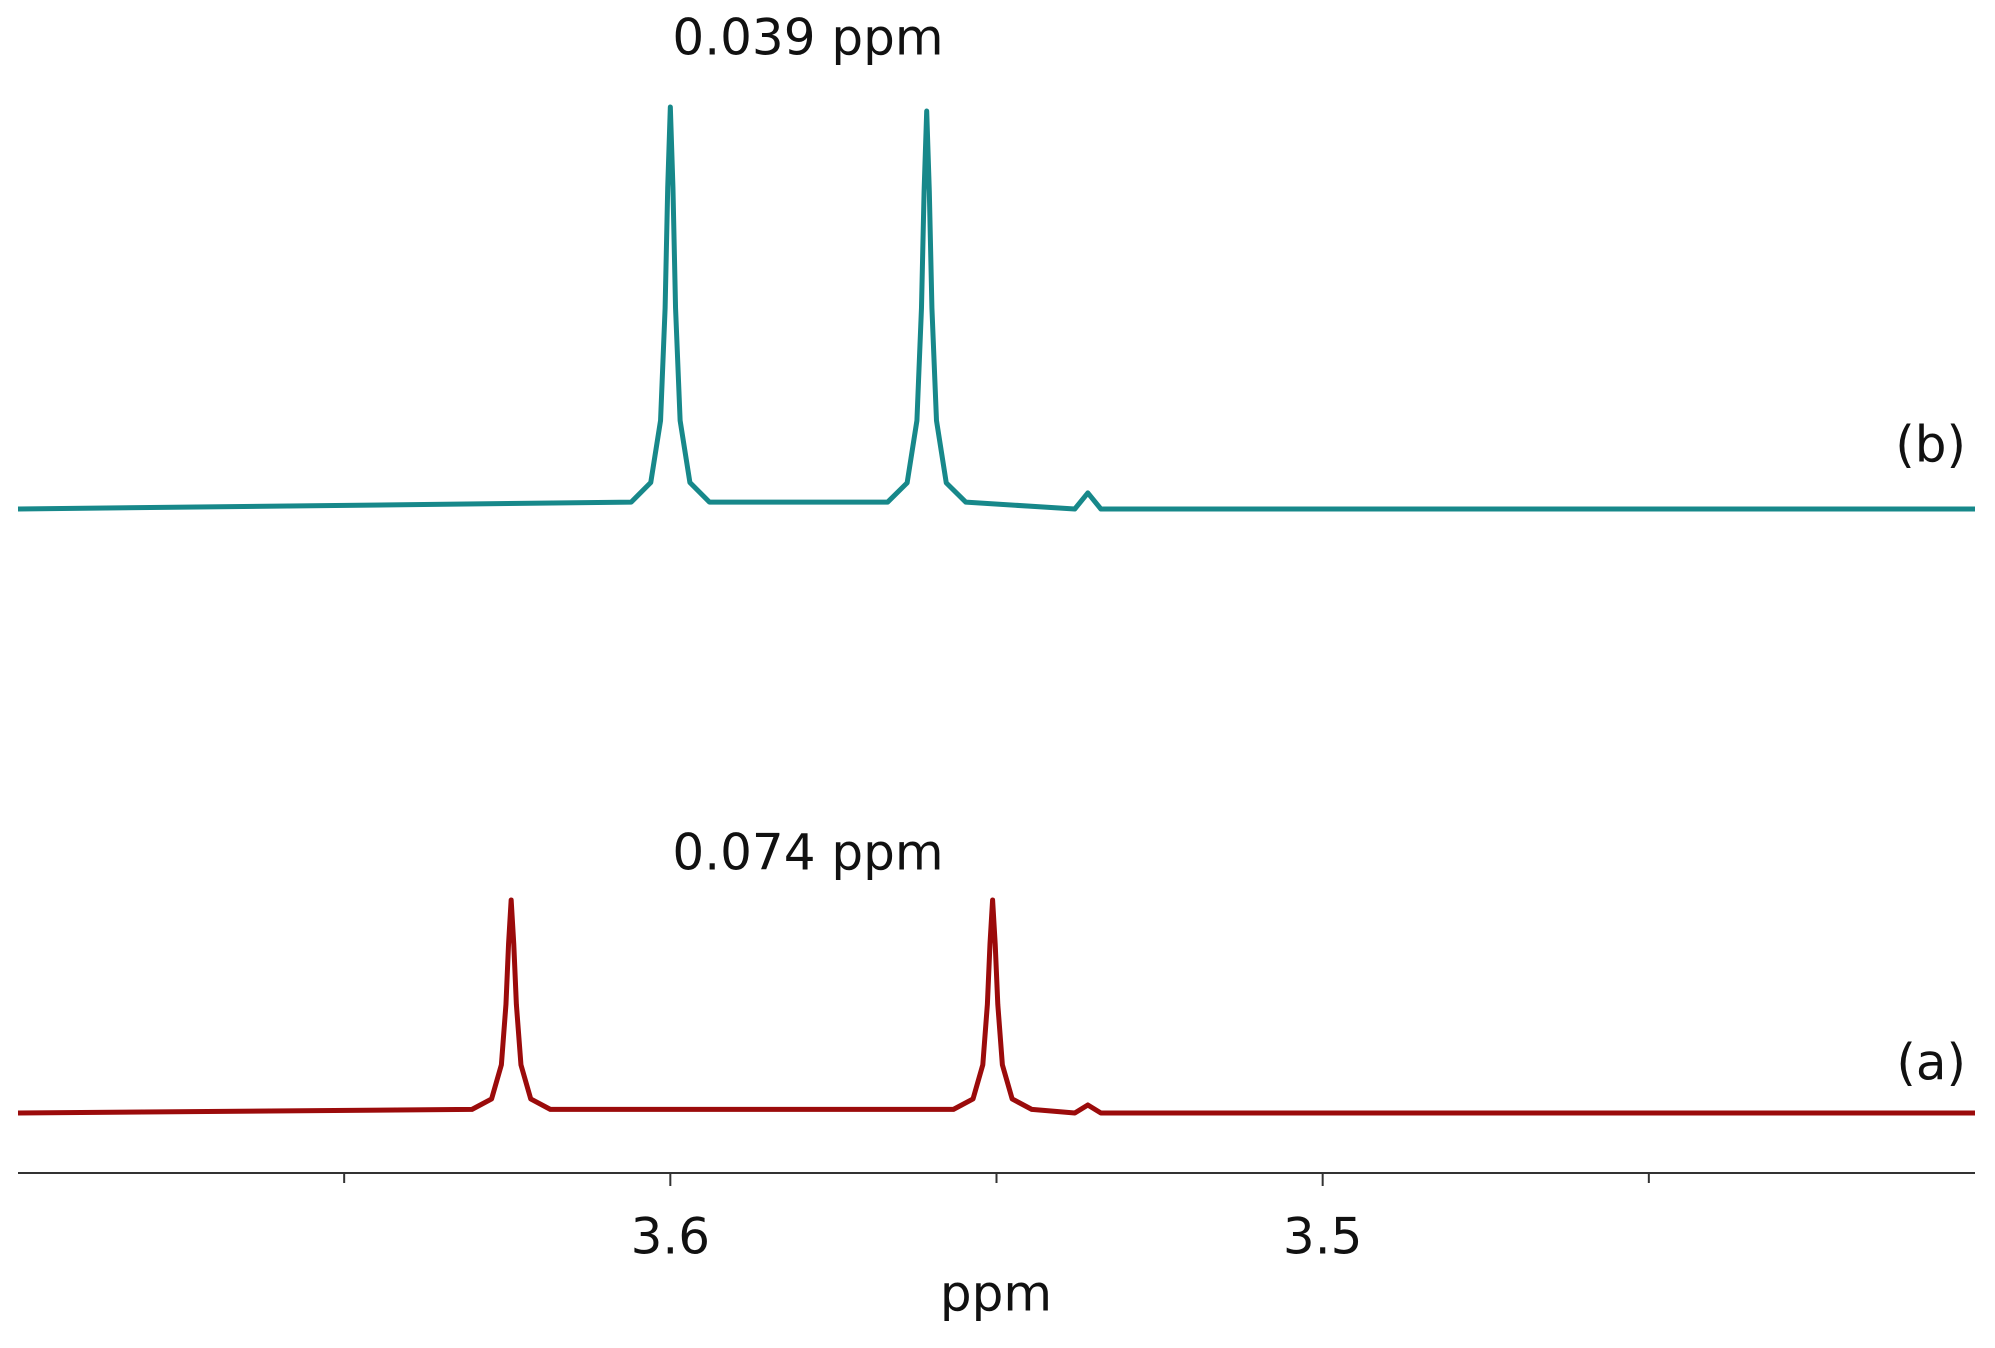  What do you see at coordinates (807, 853) in the screenshot?
I see `annotation: 0.074 ppm` at bounding box center [807, 853].